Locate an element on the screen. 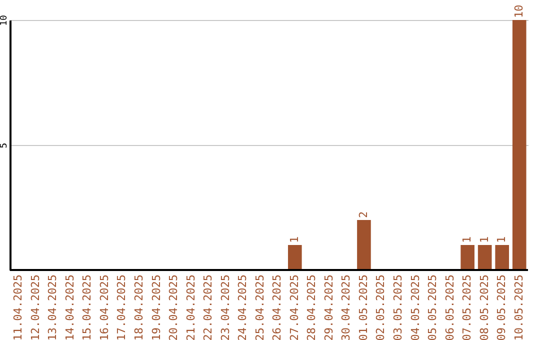  x-tick-label: 08.05.2025 is located at coordinates (484, 307).